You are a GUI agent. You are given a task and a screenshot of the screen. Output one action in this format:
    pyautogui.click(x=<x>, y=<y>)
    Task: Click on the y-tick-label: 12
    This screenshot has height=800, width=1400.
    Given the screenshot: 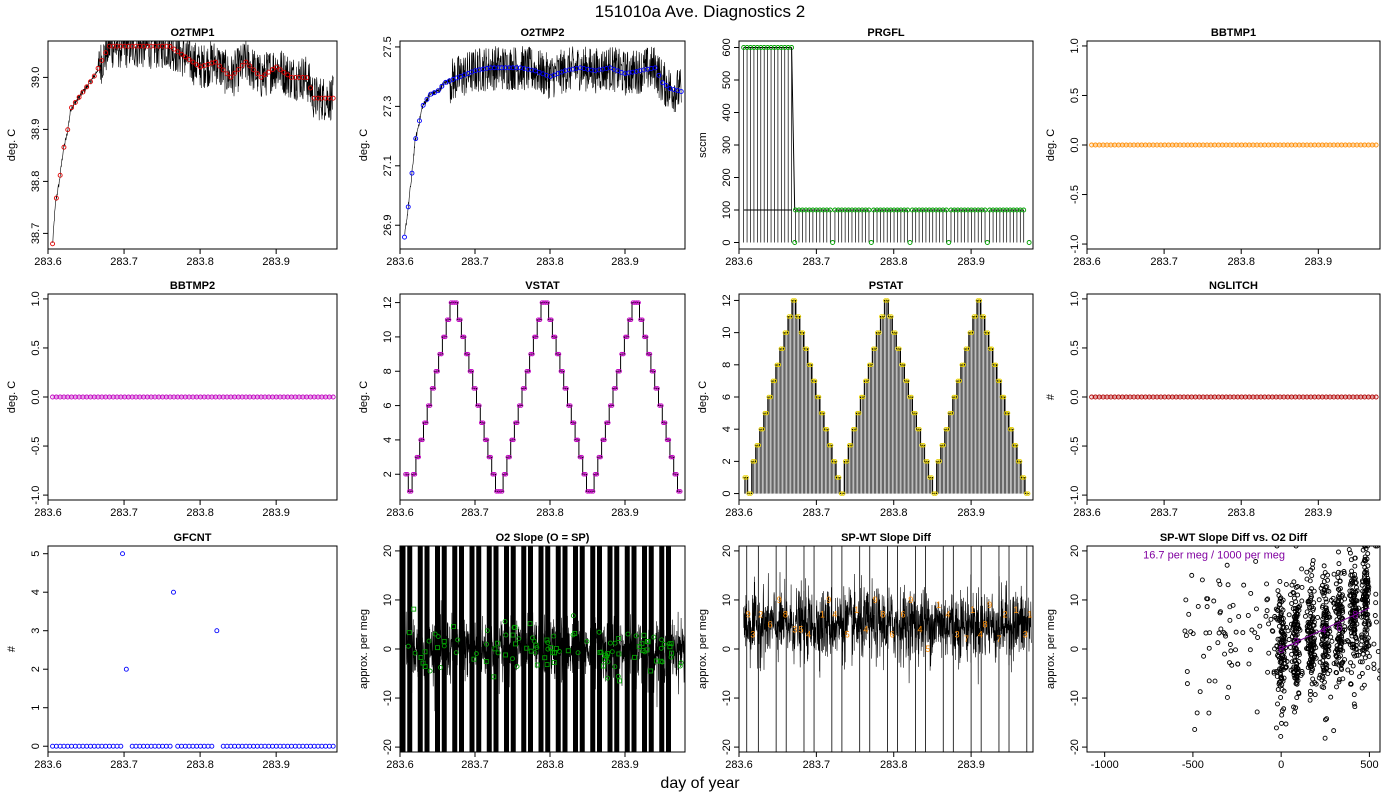 What is the action you would take?
    pyautogui.click(x=388, y=302)
    